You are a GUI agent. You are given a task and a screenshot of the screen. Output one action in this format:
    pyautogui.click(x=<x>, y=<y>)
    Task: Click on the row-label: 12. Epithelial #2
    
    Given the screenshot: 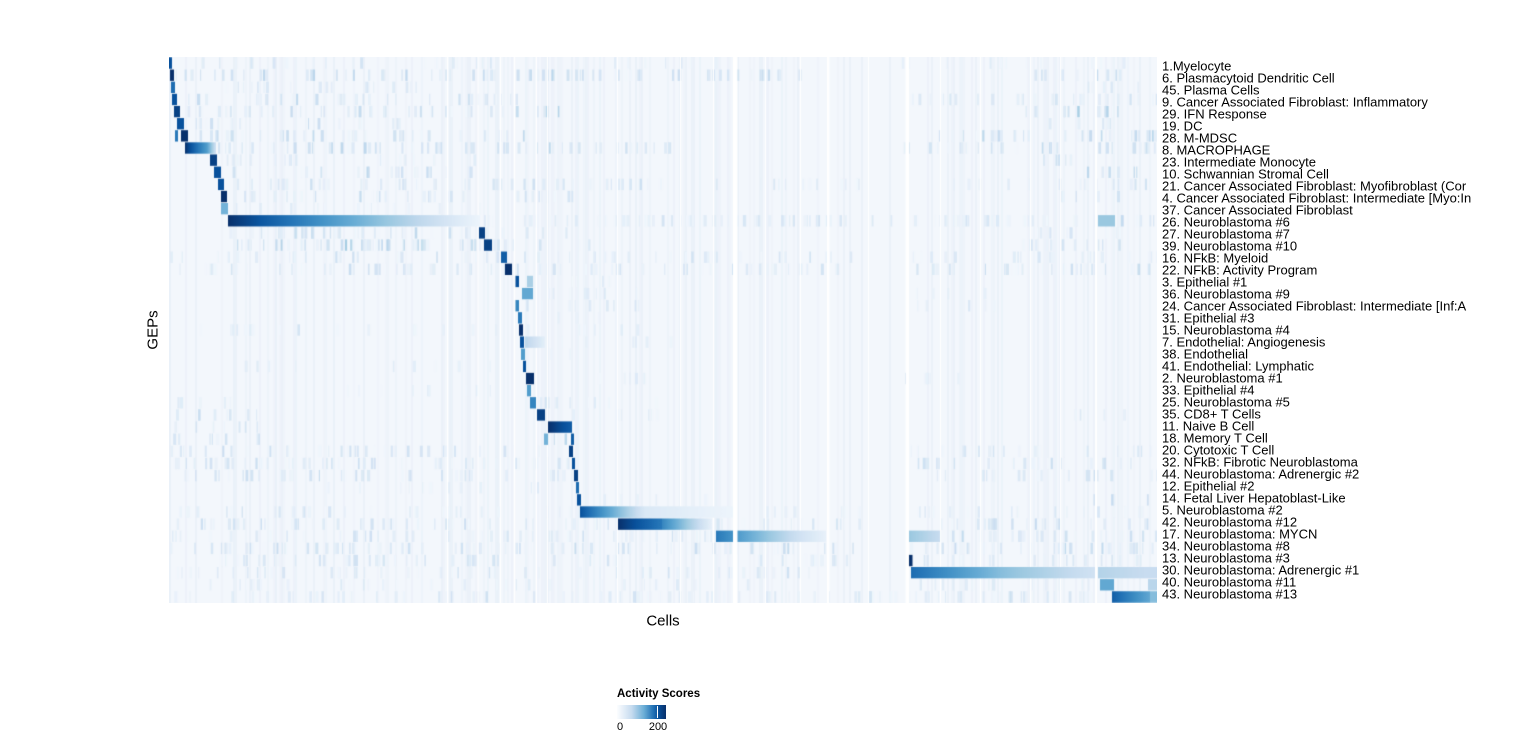 What is the action you would take?
    pyautogui.click(x=1208, y=486)
    